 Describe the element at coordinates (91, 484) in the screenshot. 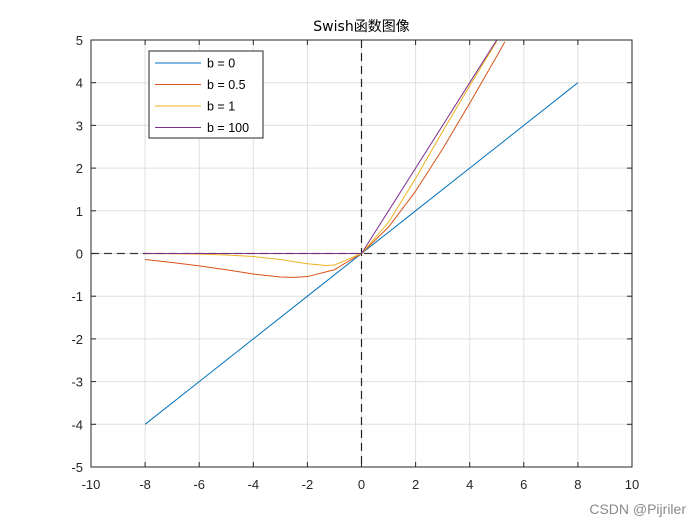

I see `x-tick-label: -10` at that location.